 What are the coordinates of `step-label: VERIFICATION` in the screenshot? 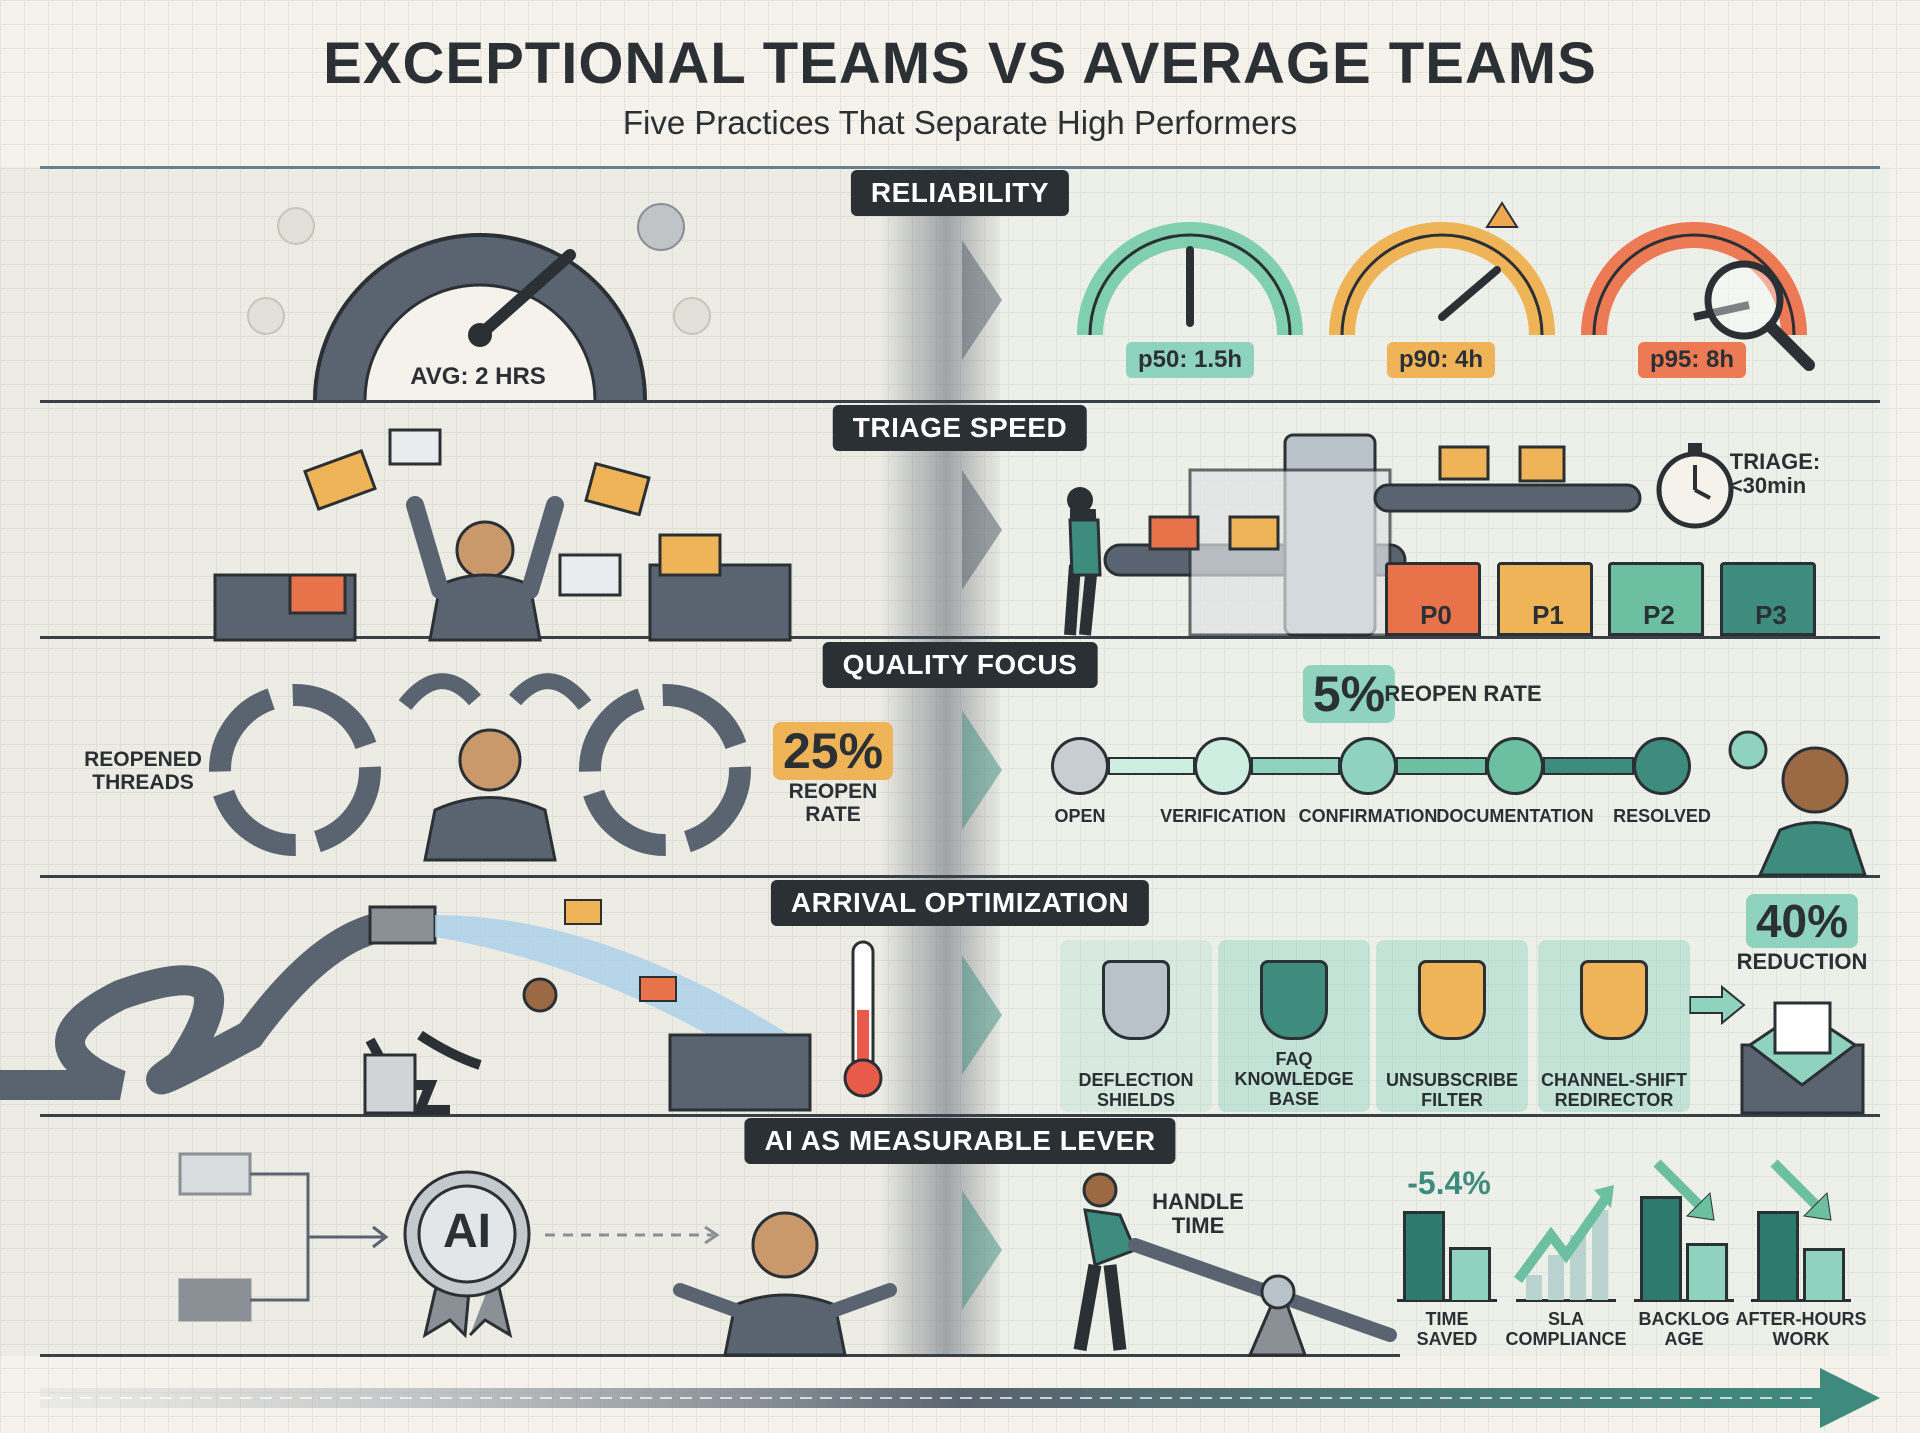 It's located at (1223, 816).